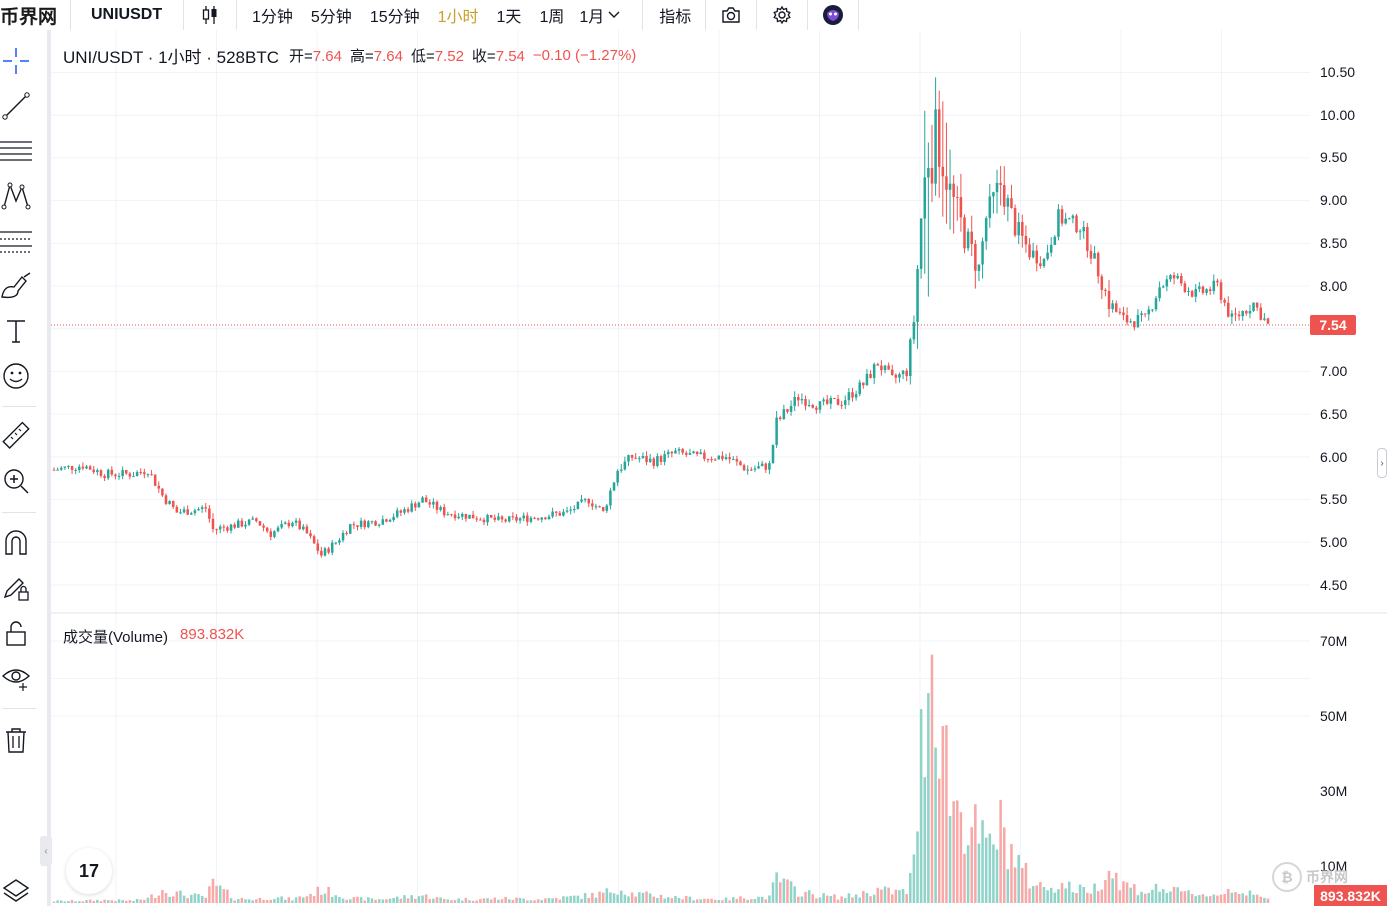  What do you see at coordinates (1334, 286) in the screenshot?
I see `price-axis-label: 8.00` at bounding box center [1334, 286].